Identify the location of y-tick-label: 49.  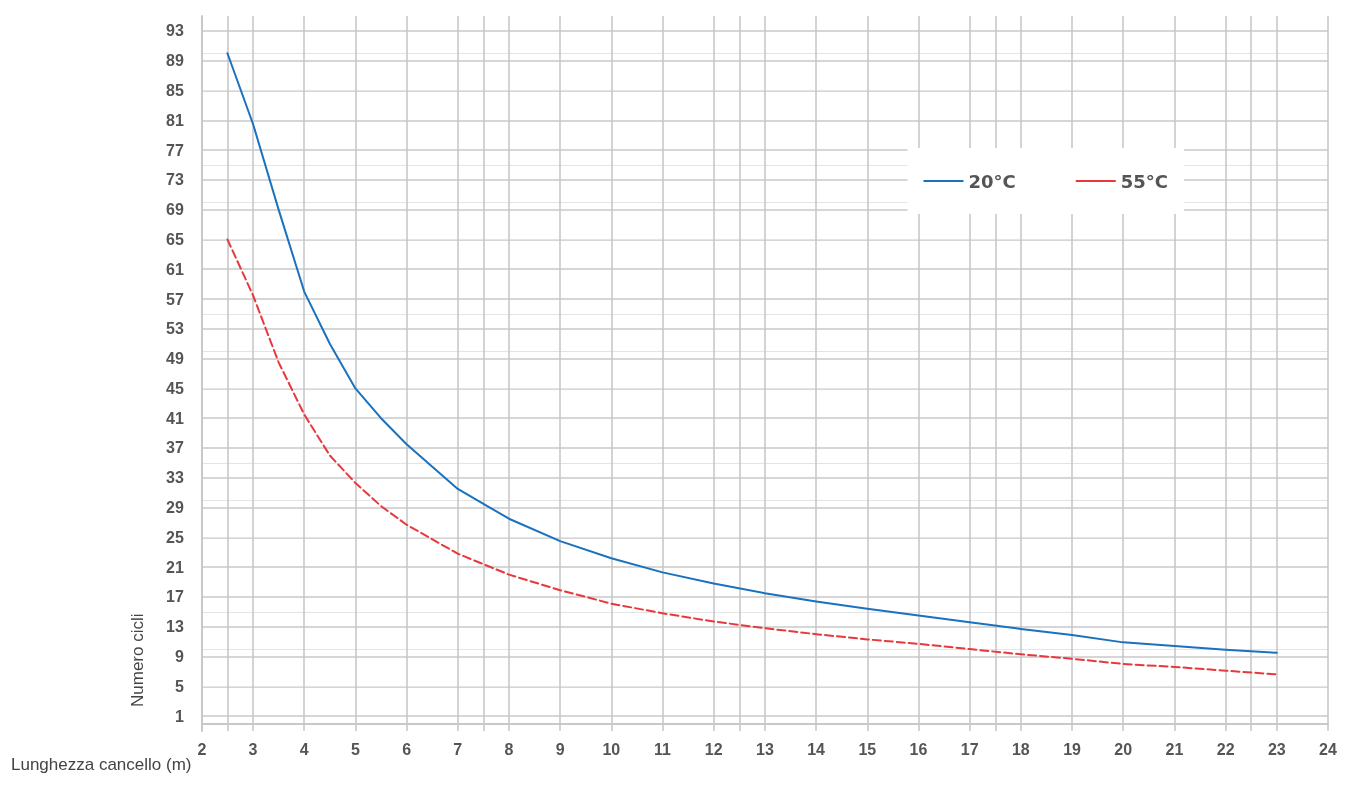
(175, 359).